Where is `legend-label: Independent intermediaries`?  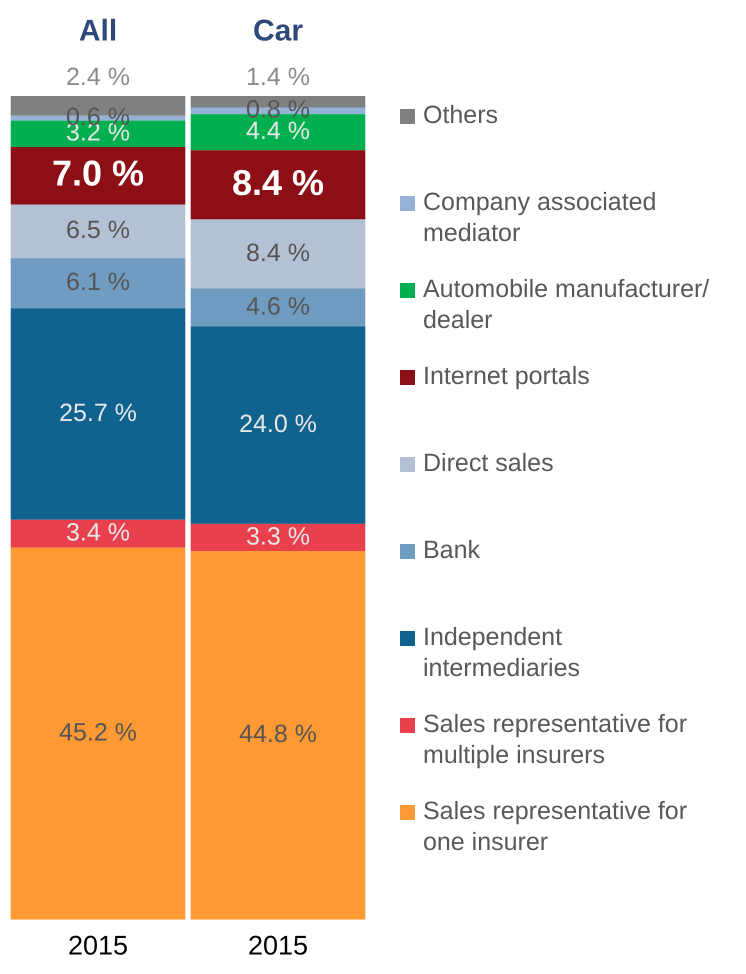
legend-label: Independent intermediaries is located at coordinates (502, 653).